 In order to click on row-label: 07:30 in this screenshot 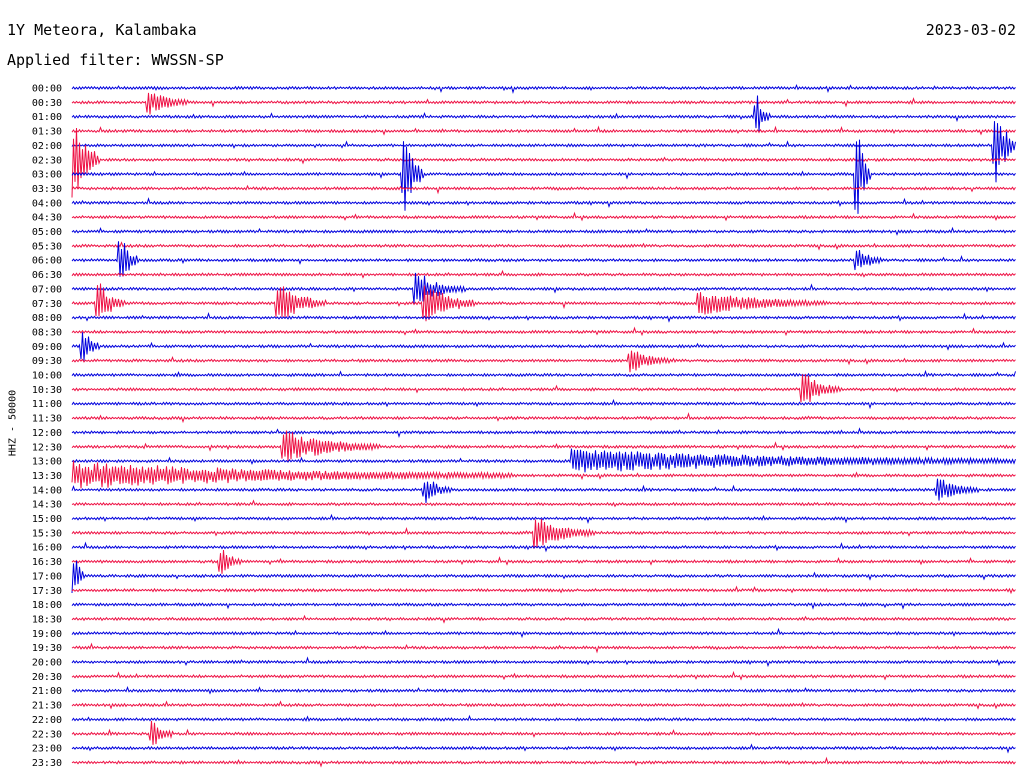, I will do `click(47, 304)`.